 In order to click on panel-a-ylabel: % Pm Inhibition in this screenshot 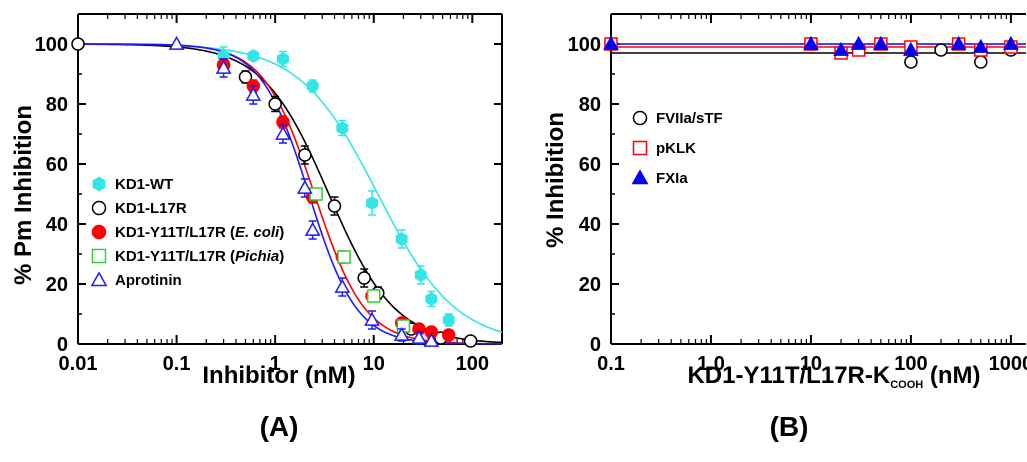, I will do `click(23, 195)`.